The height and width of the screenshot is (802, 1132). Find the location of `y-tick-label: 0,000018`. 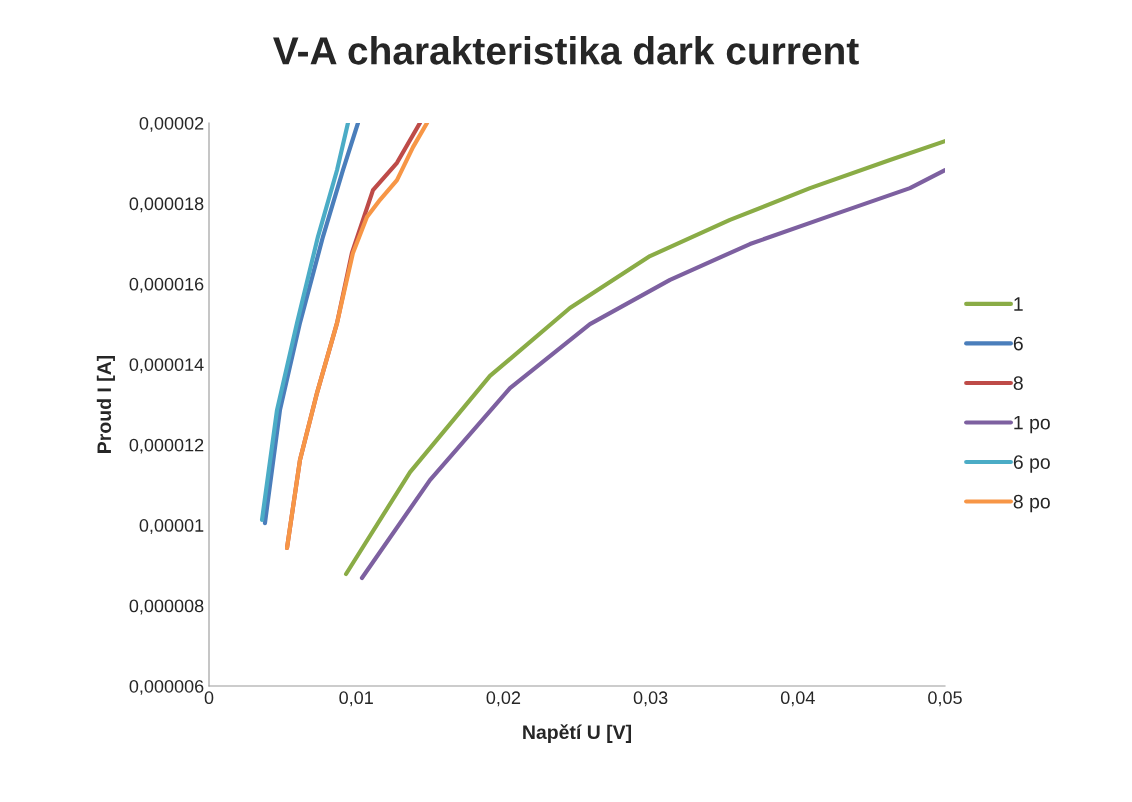

y-tick-label: 0,000018 is located at coordinates (166, 205).